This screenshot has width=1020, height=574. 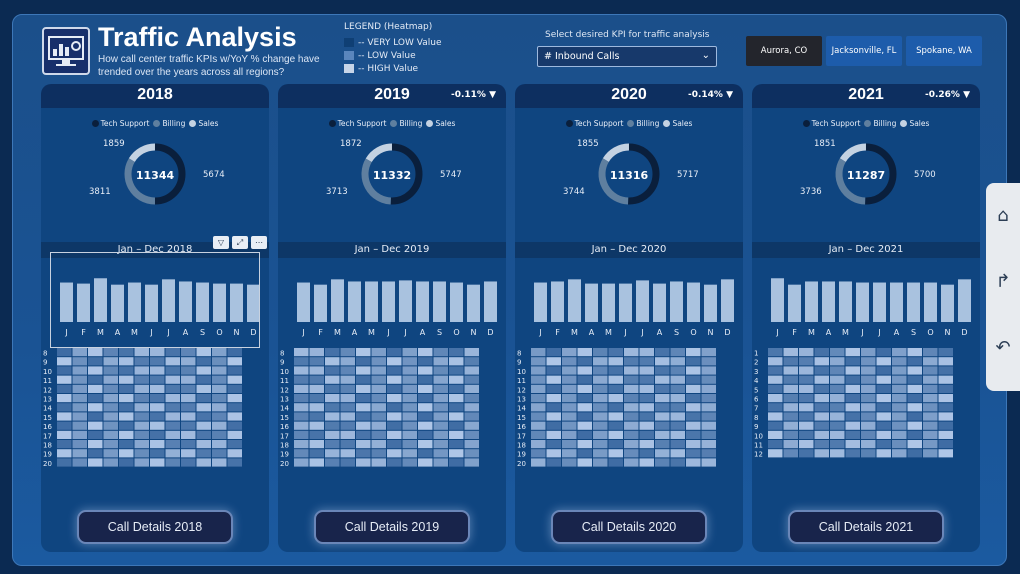 What do you see at coordinates (1003, 347) in the screenshot?
I see `back-icon: ↶` at bounding box center [1003, 347].